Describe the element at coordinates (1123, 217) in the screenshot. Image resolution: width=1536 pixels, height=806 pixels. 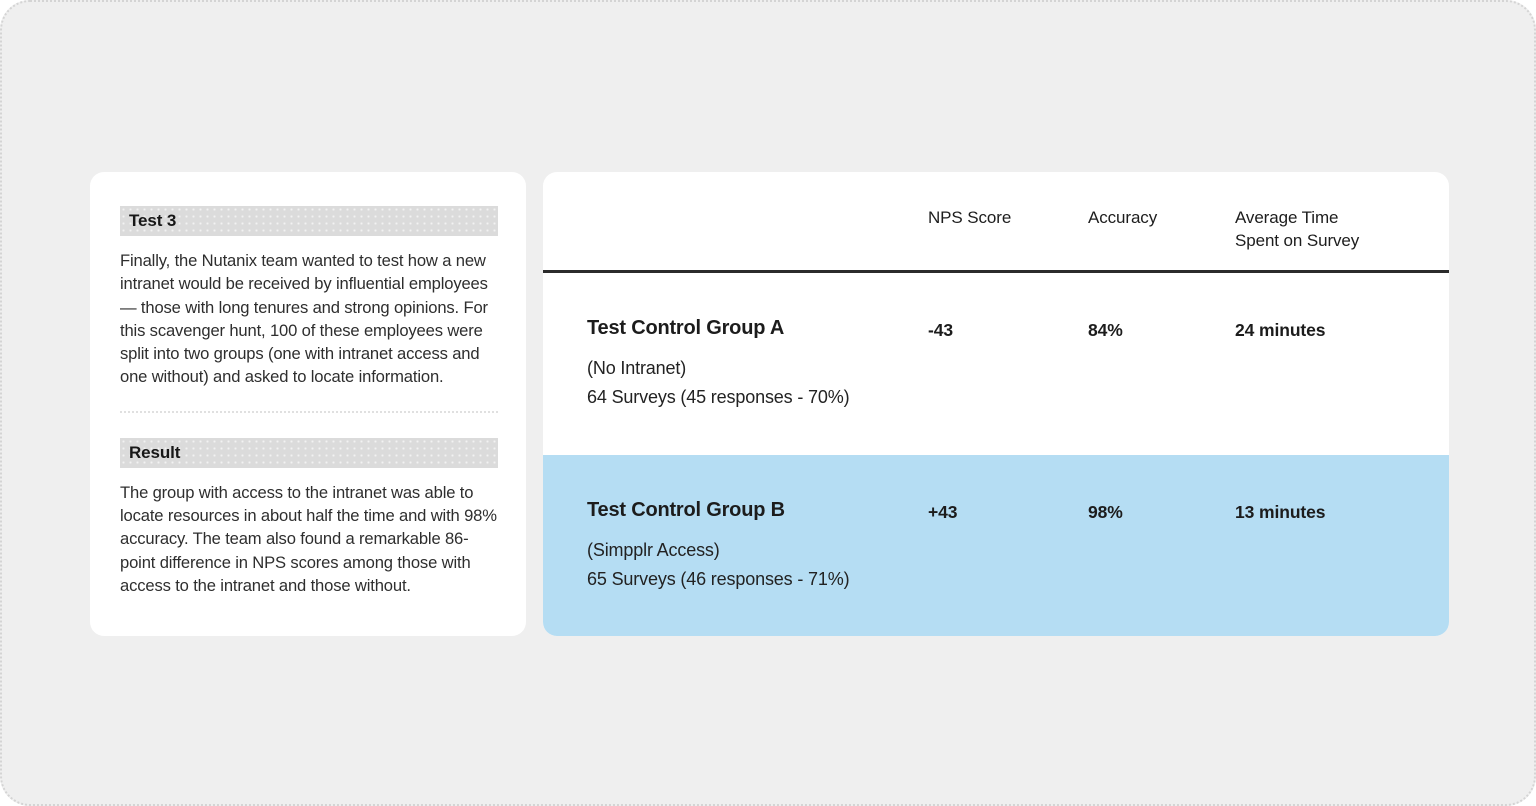
I see `column-header-accuracy: Accuracy` at that location.